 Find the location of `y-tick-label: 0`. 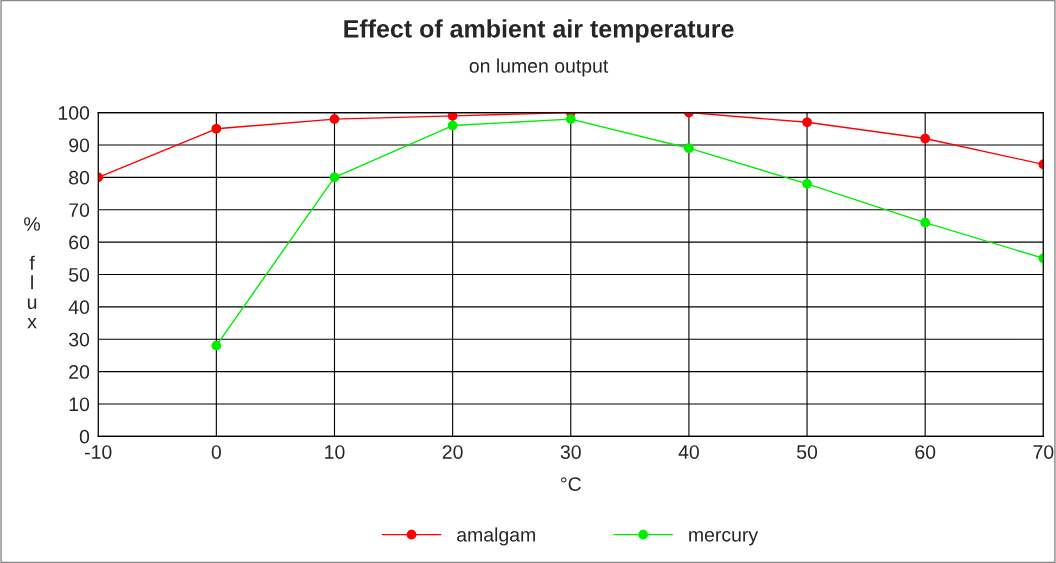

y-tick-label: 0 is located at coordinates (84, 436).